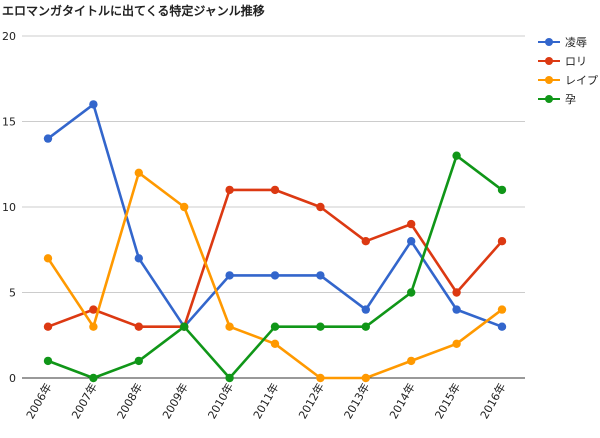 The image size is (600, 438). I want to click on legend-item: ロリ, so click(568, 60).